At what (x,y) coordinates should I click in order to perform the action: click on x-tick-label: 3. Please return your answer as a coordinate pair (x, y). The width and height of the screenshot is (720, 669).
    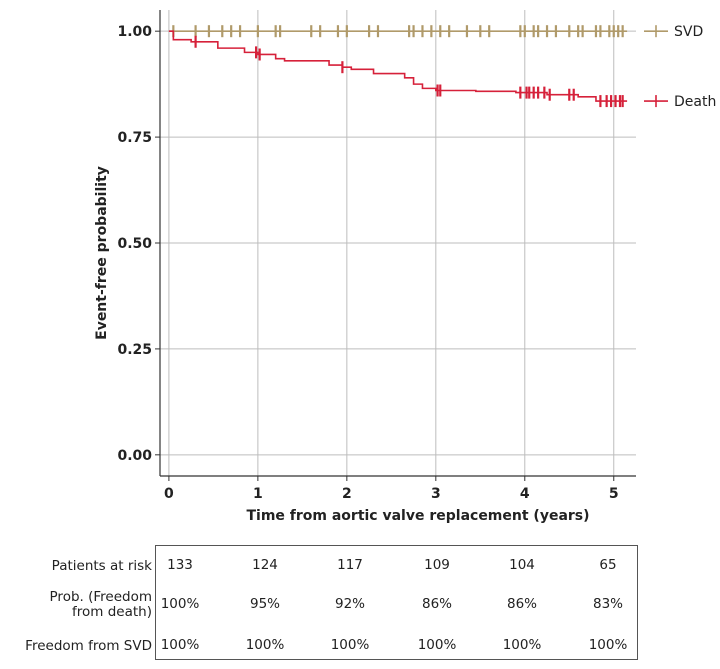
    Looking at the image, I should click on (436, 494).